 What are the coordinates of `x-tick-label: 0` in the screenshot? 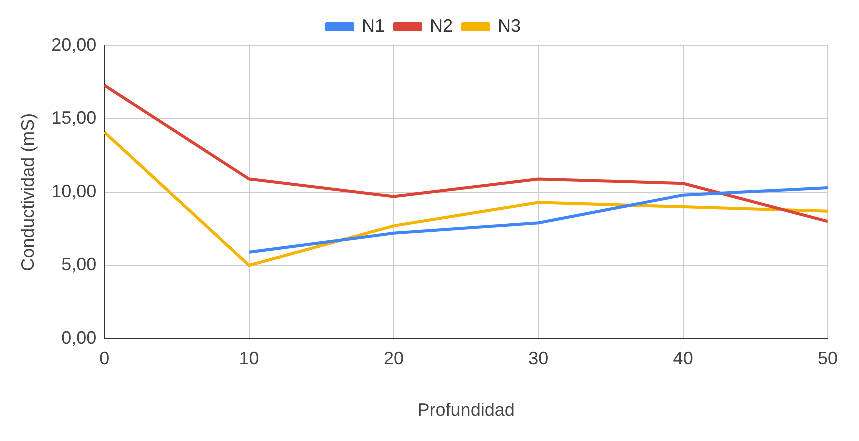 It's located at (105, 358).